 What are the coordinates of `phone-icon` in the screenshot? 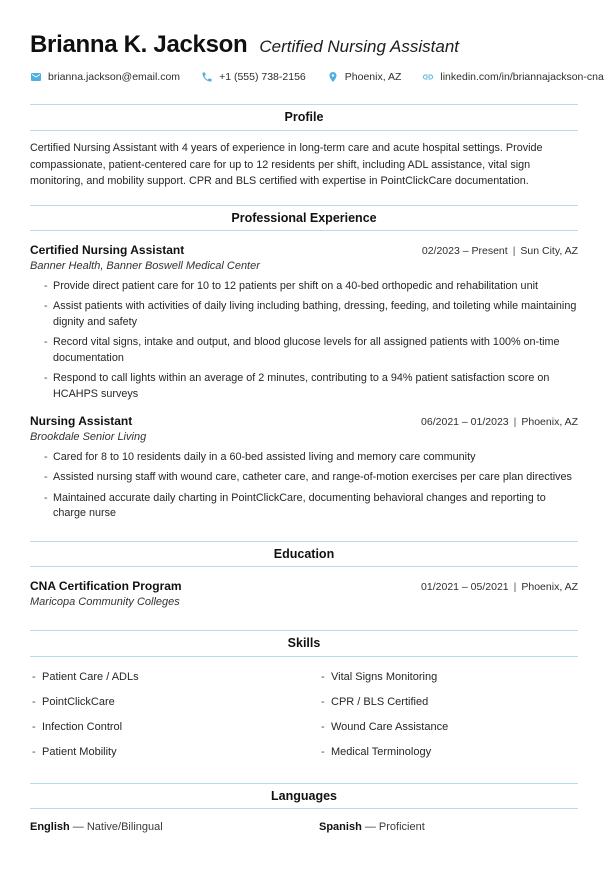 It's located at (207, 77).